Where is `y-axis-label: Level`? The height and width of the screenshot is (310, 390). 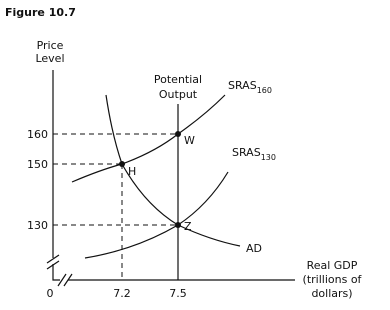
y-axis-label: Level is located at coordinates (49, 58).